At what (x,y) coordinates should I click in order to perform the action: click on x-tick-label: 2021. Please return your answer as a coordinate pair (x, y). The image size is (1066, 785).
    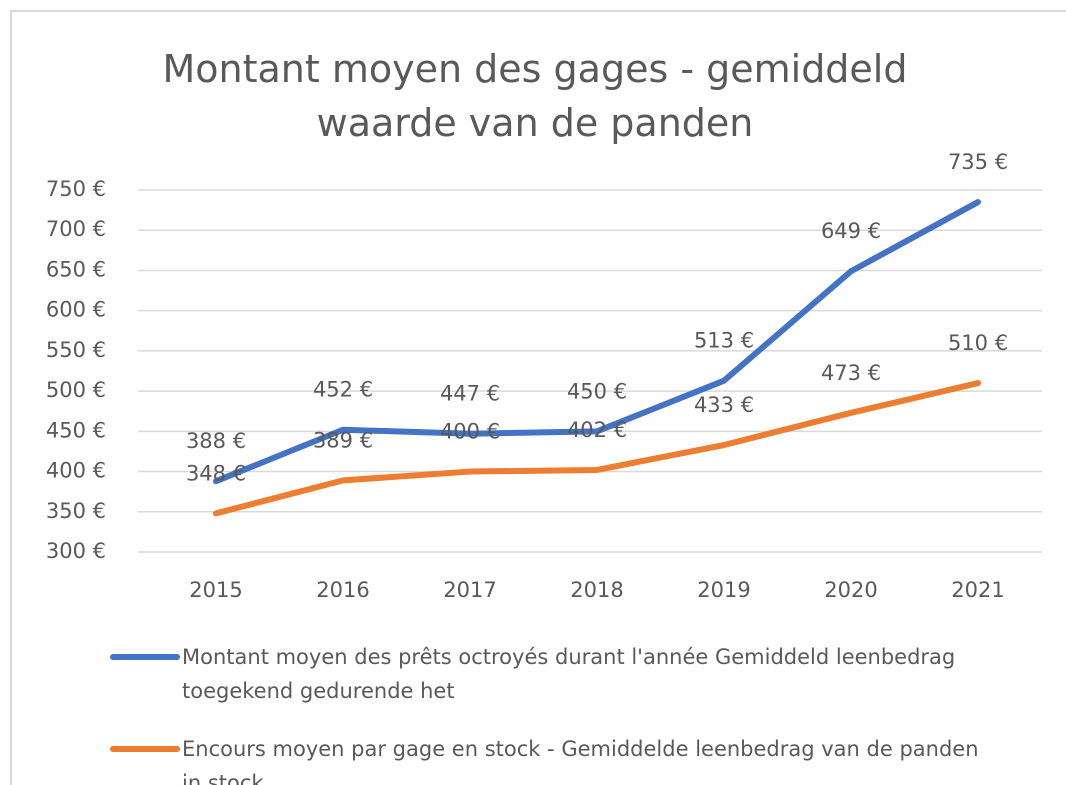
    Looking at the image, I should click on (977, 590).